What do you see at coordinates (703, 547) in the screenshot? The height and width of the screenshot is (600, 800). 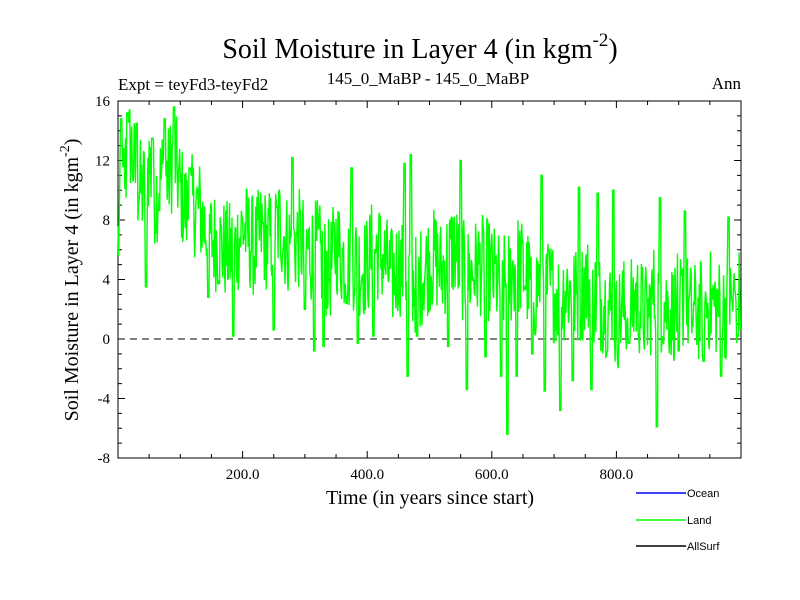 I see `legend-label-allsurf: AllSurf` at bounding box center [703, 547].